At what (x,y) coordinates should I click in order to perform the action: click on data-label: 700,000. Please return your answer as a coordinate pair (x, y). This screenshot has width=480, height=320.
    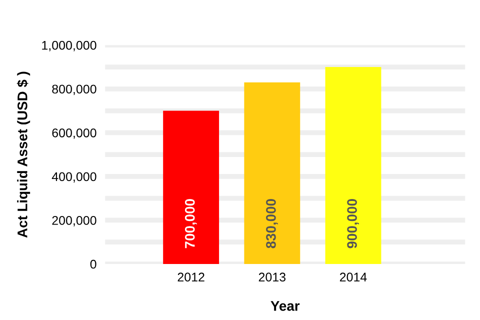
    Looking at the image, I should click on (190, 223).